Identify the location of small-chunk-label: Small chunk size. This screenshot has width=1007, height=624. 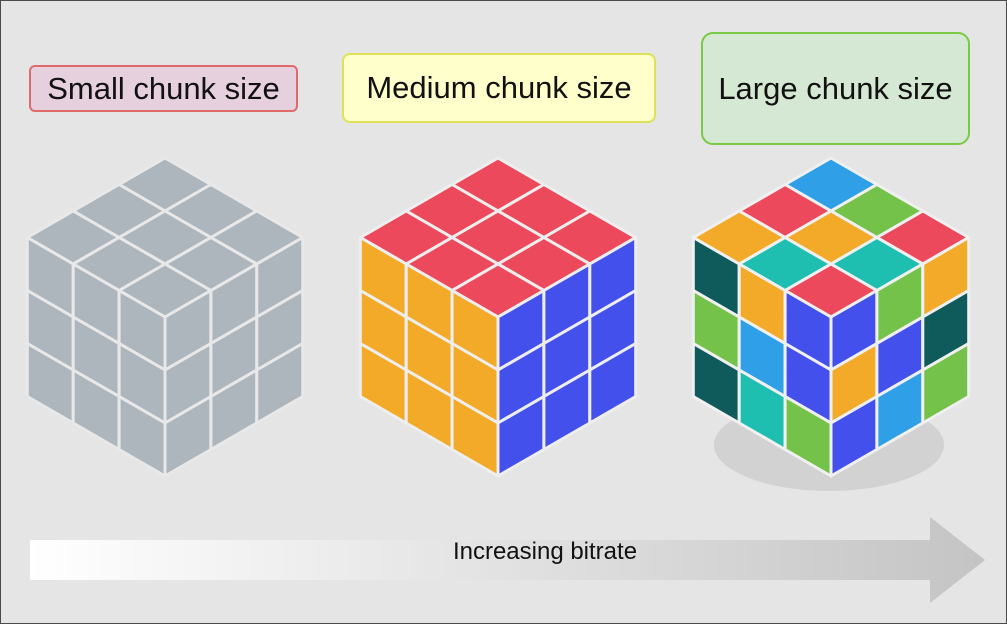
(163, 88).